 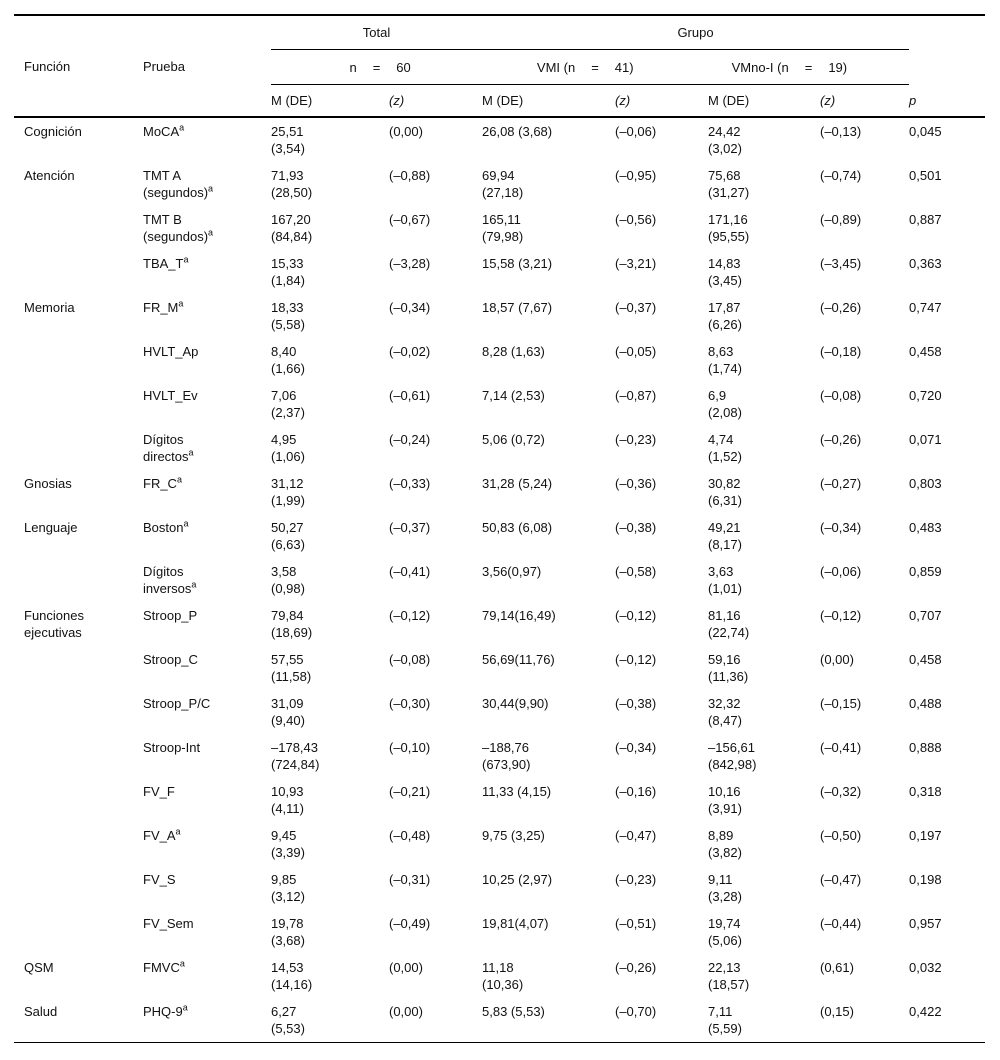 What do you see at coordinates (410, 879) in the screenshot?
I see `total-z-cell: (–0,31)` at bounding box center [410, 879].